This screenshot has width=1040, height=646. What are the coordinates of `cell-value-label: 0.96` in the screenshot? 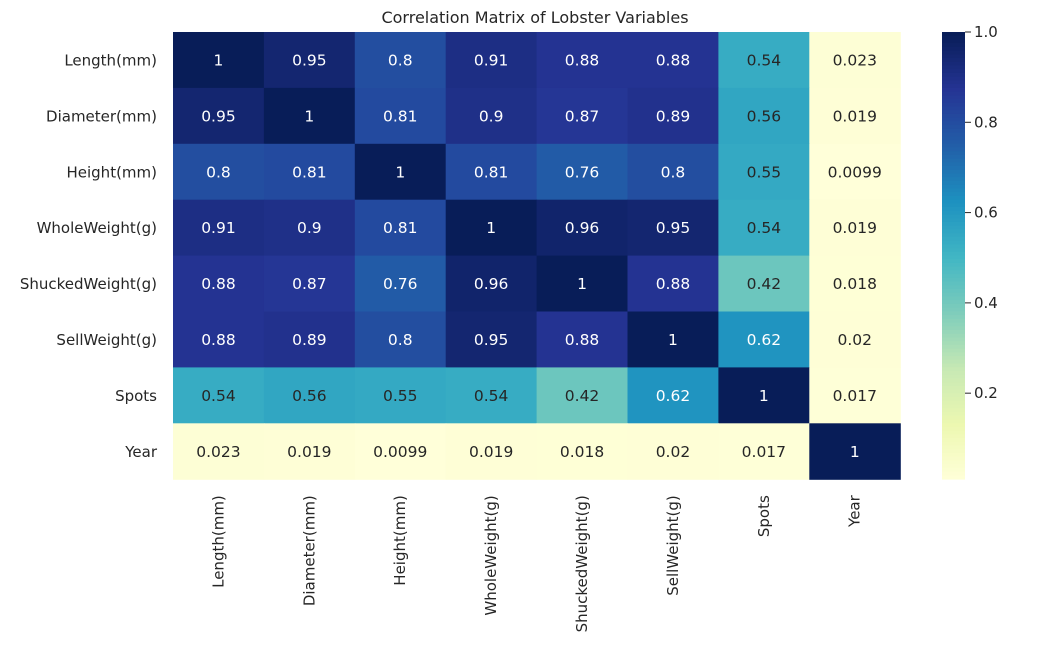 It's located at (582, 228).